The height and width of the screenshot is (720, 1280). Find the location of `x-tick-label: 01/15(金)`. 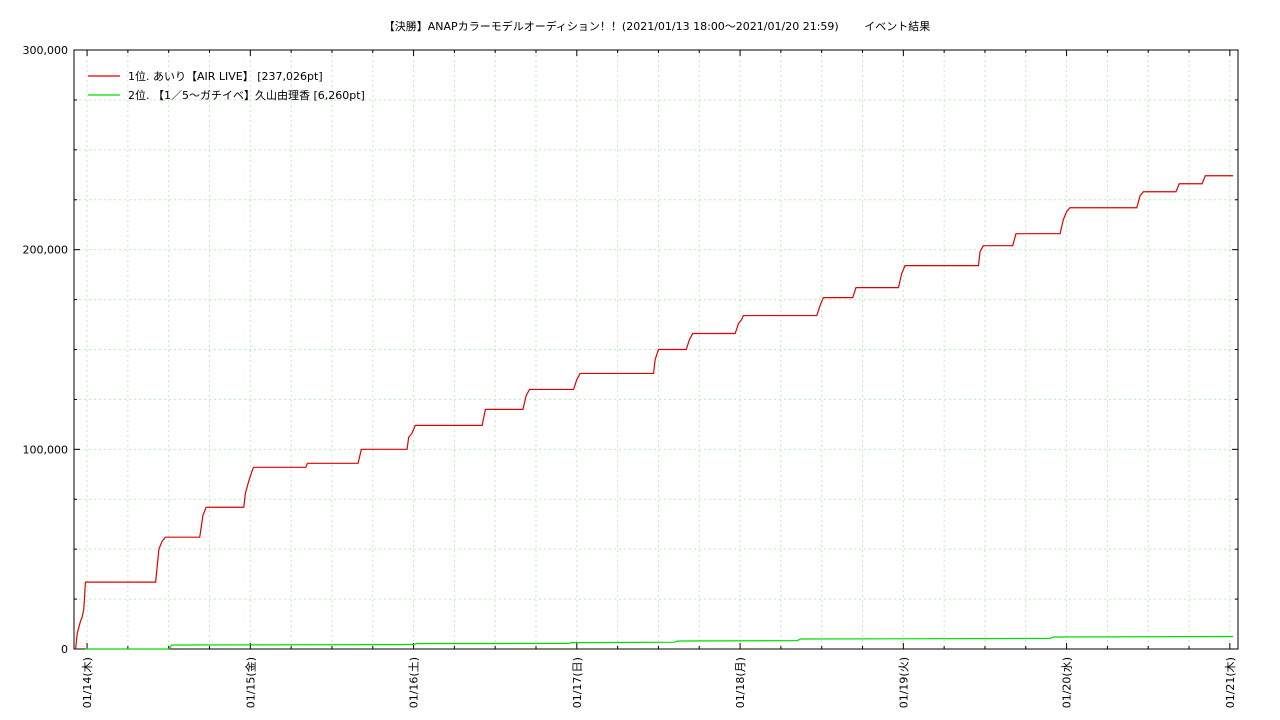

x-tick-label: 01/15(金) is located at coordinates (250, 682).